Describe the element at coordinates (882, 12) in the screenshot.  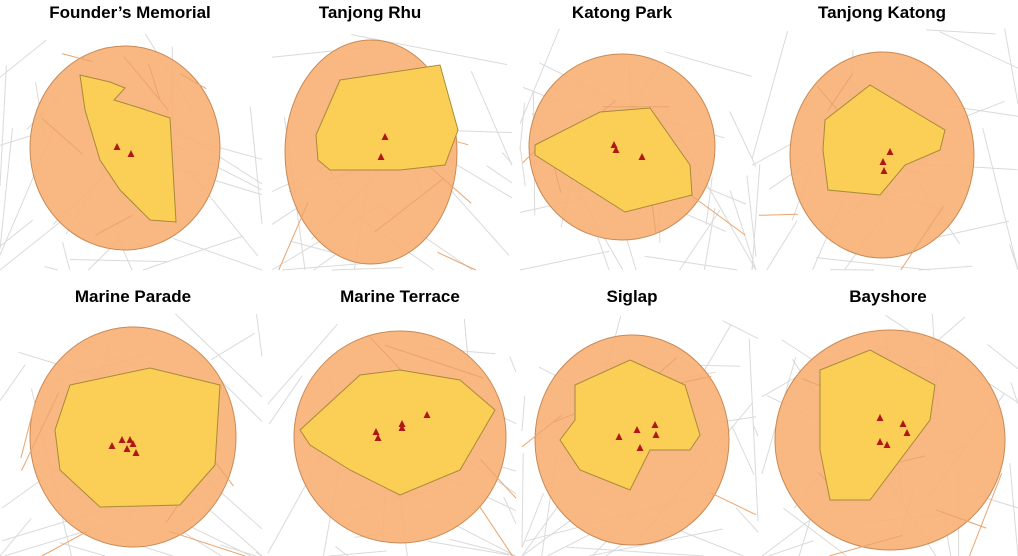
I see `panel-title: Tanjong Katong` at that location.